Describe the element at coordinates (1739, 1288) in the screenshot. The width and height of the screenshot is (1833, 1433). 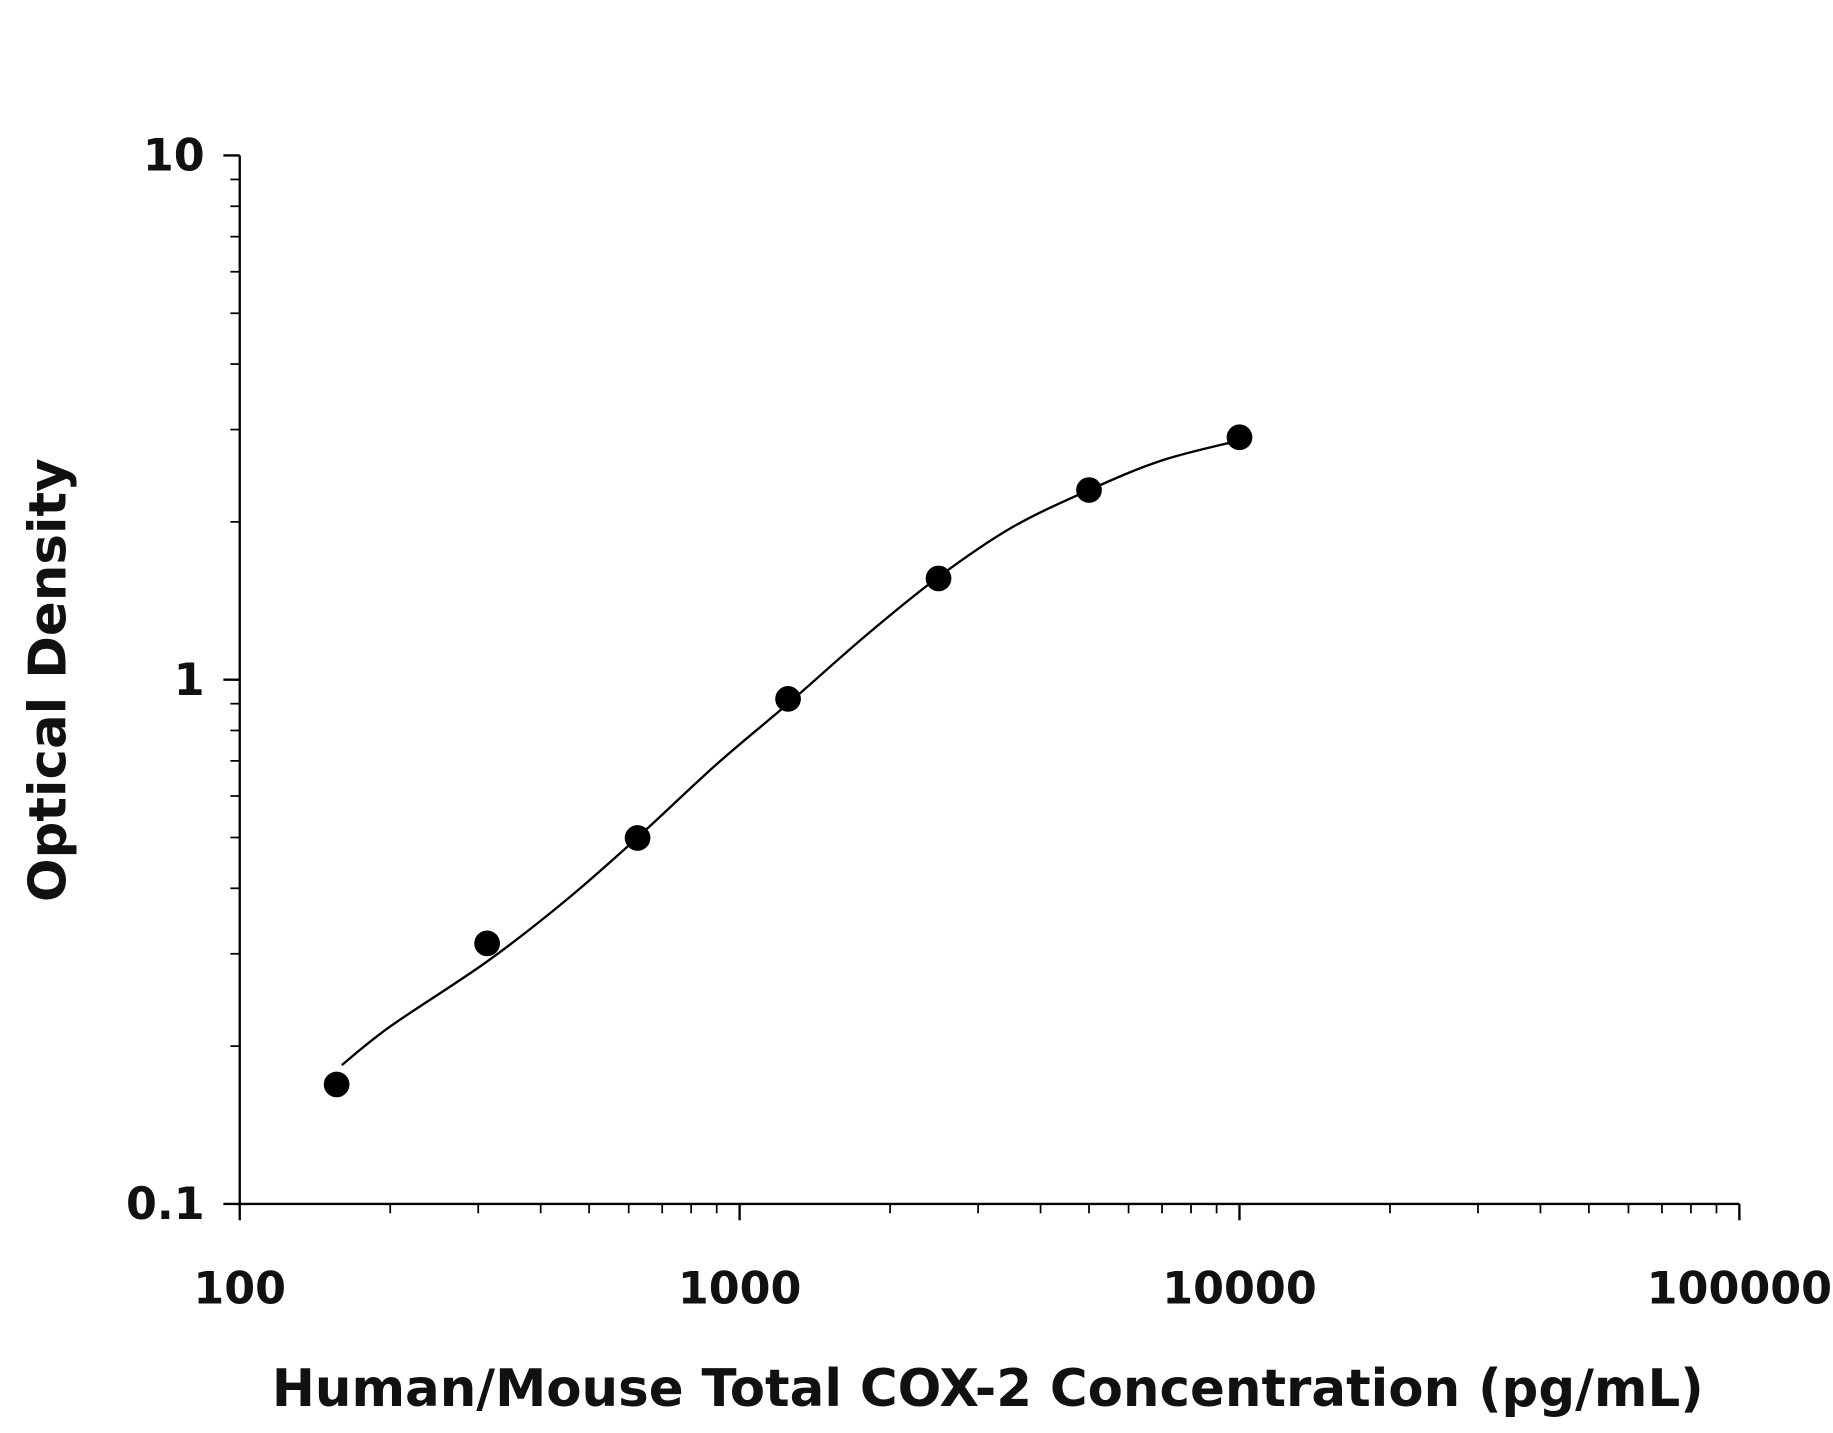
I see `x-tick-label: 100000` at that location.